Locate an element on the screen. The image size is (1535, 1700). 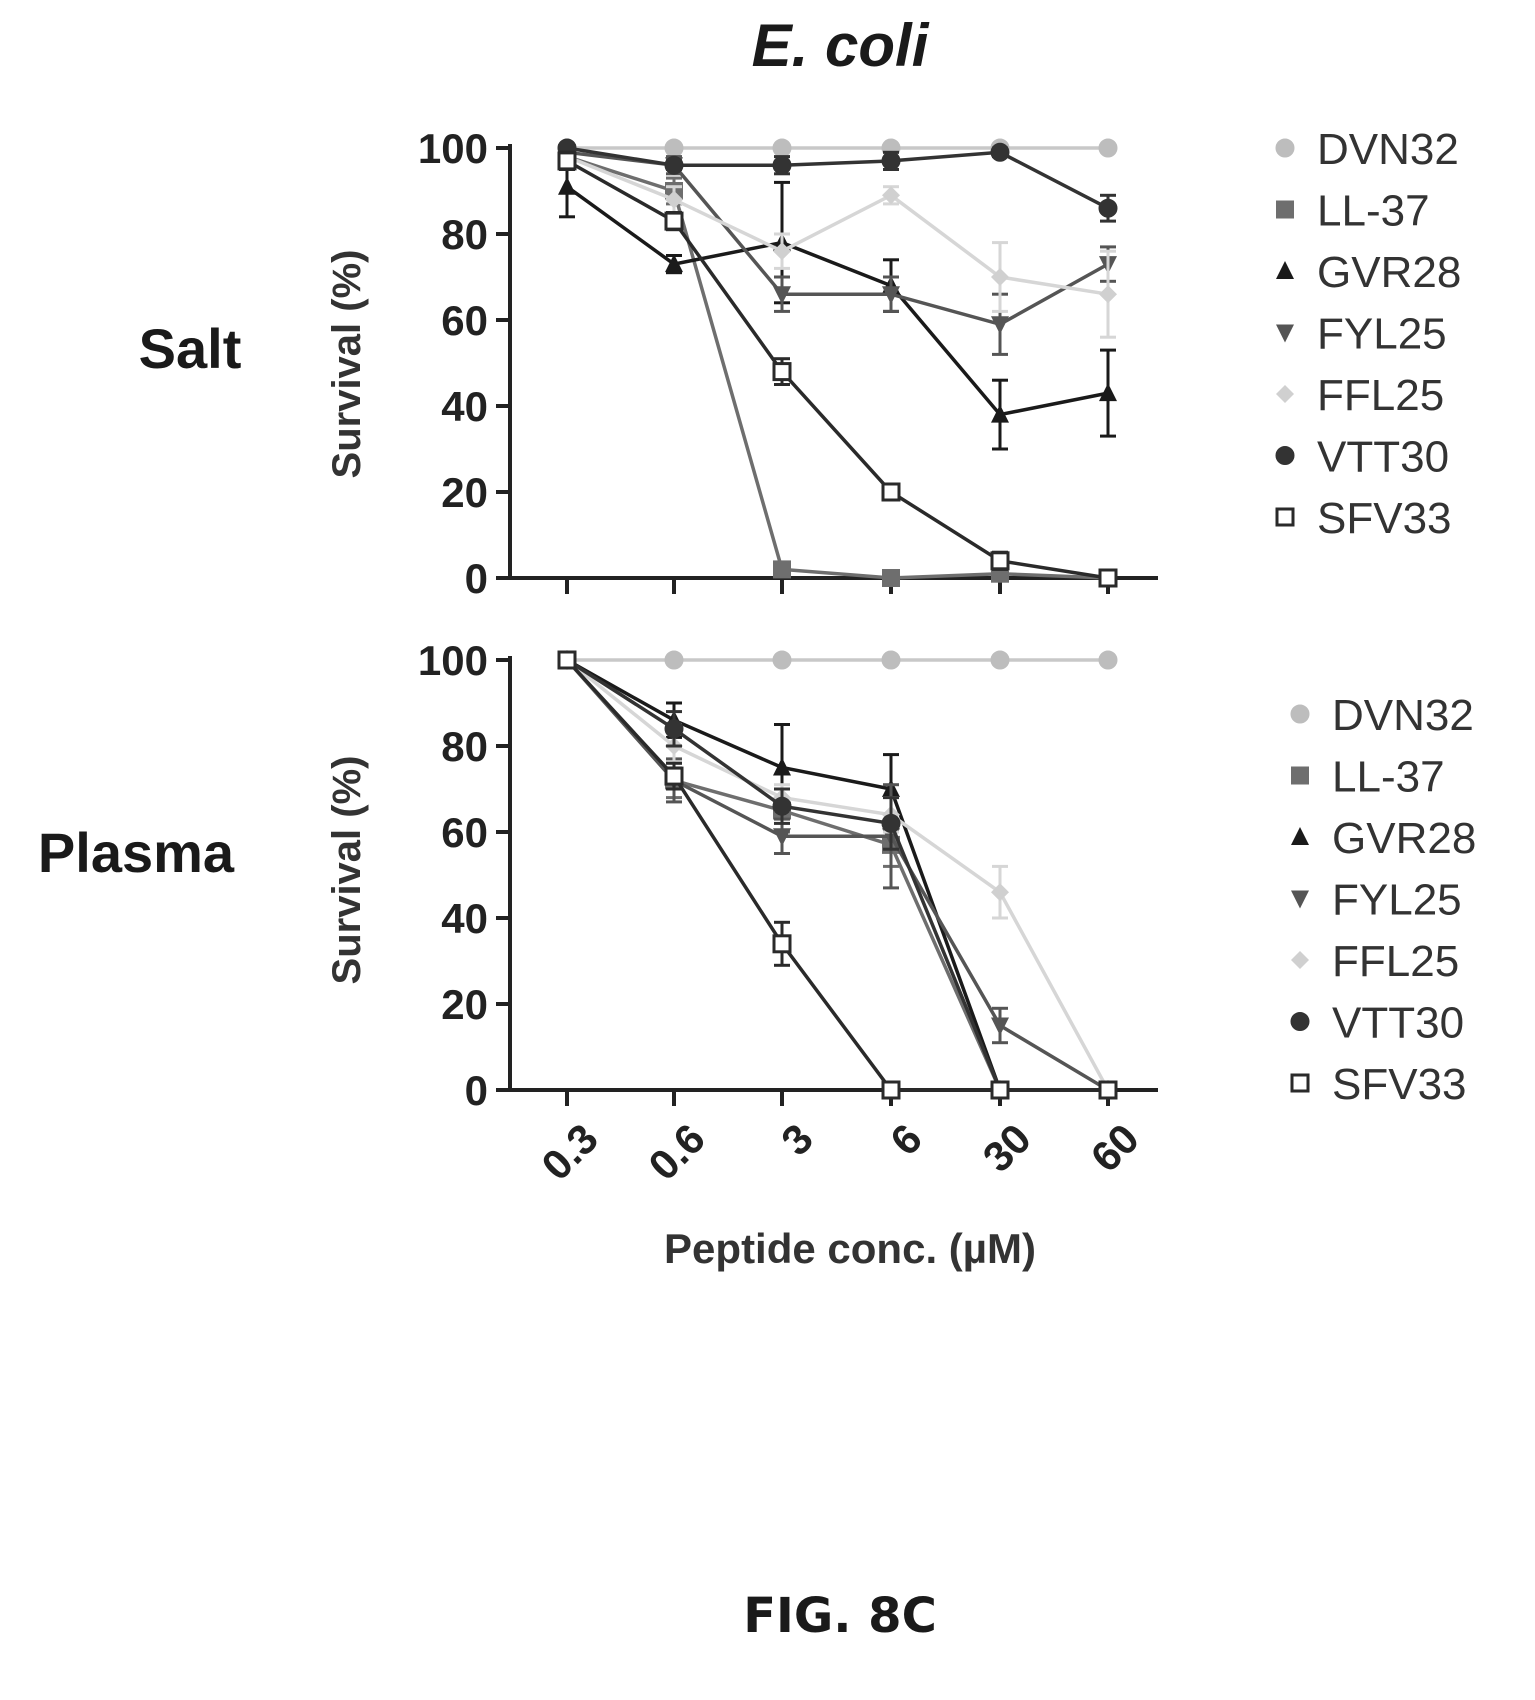
x-tick-label: 30 is located at coordinates (1007, 1148).